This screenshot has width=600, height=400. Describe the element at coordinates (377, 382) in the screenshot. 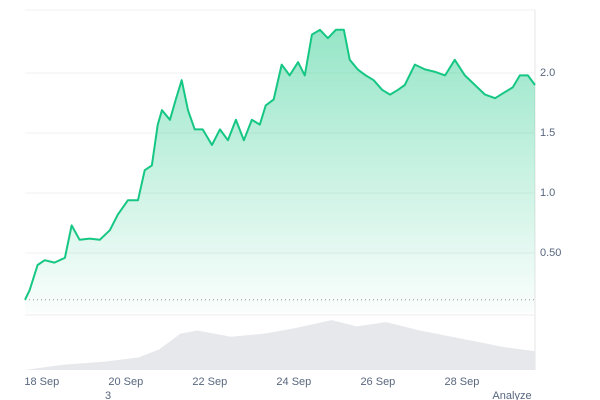

I see `x-tick-label: 26 Sep` at that location.